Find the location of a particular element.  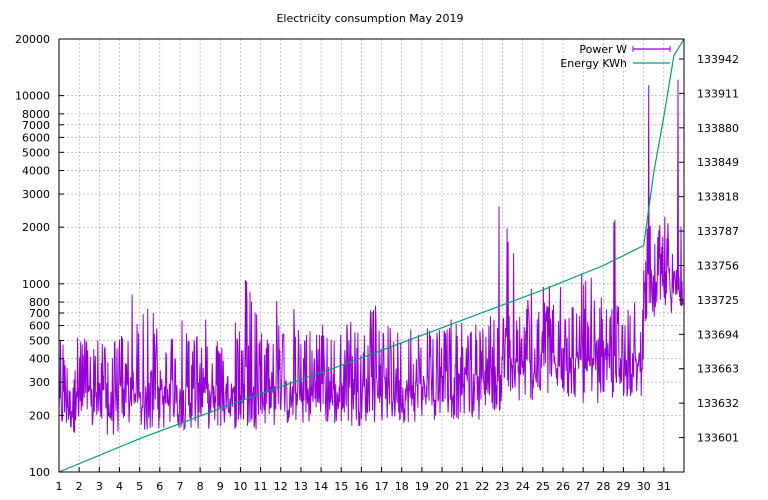

x-tick-label: 3 is located at coordinates (99, 486).